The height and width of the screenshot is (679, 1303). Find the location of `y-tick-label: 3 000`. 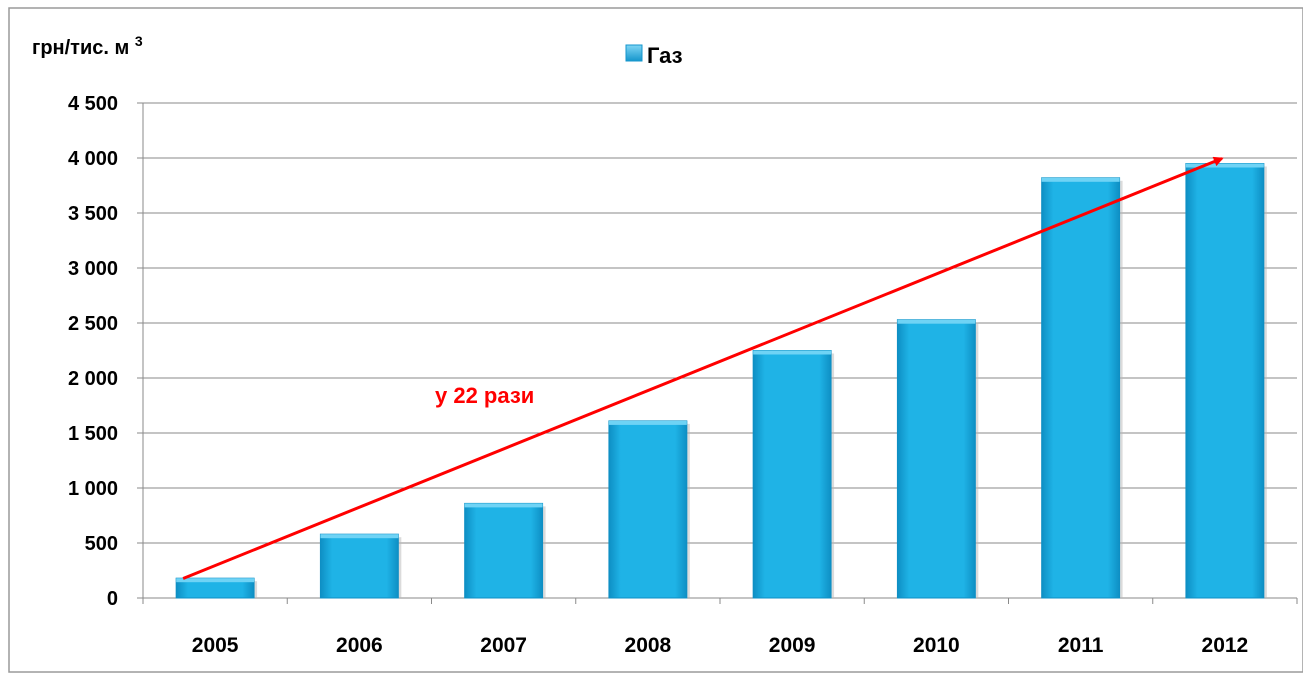

y-tick-label: 3 000 is located at coordinates (93, 269).